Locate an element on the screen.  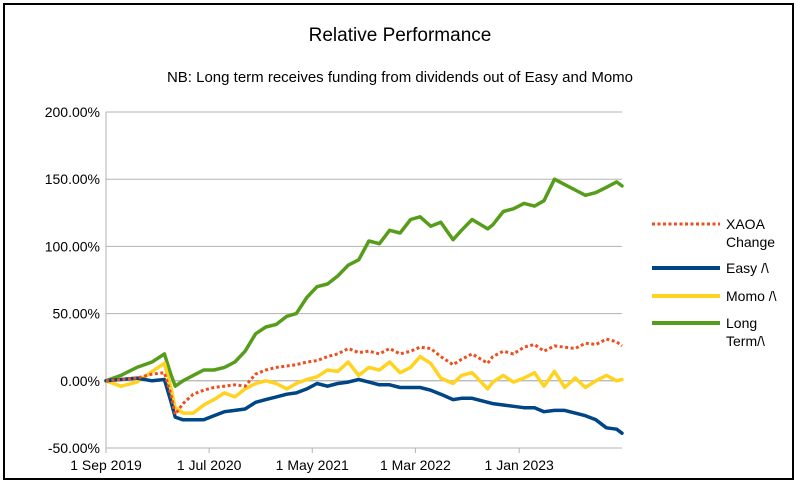
legend-label: Change is located at coordinates (750, 242).